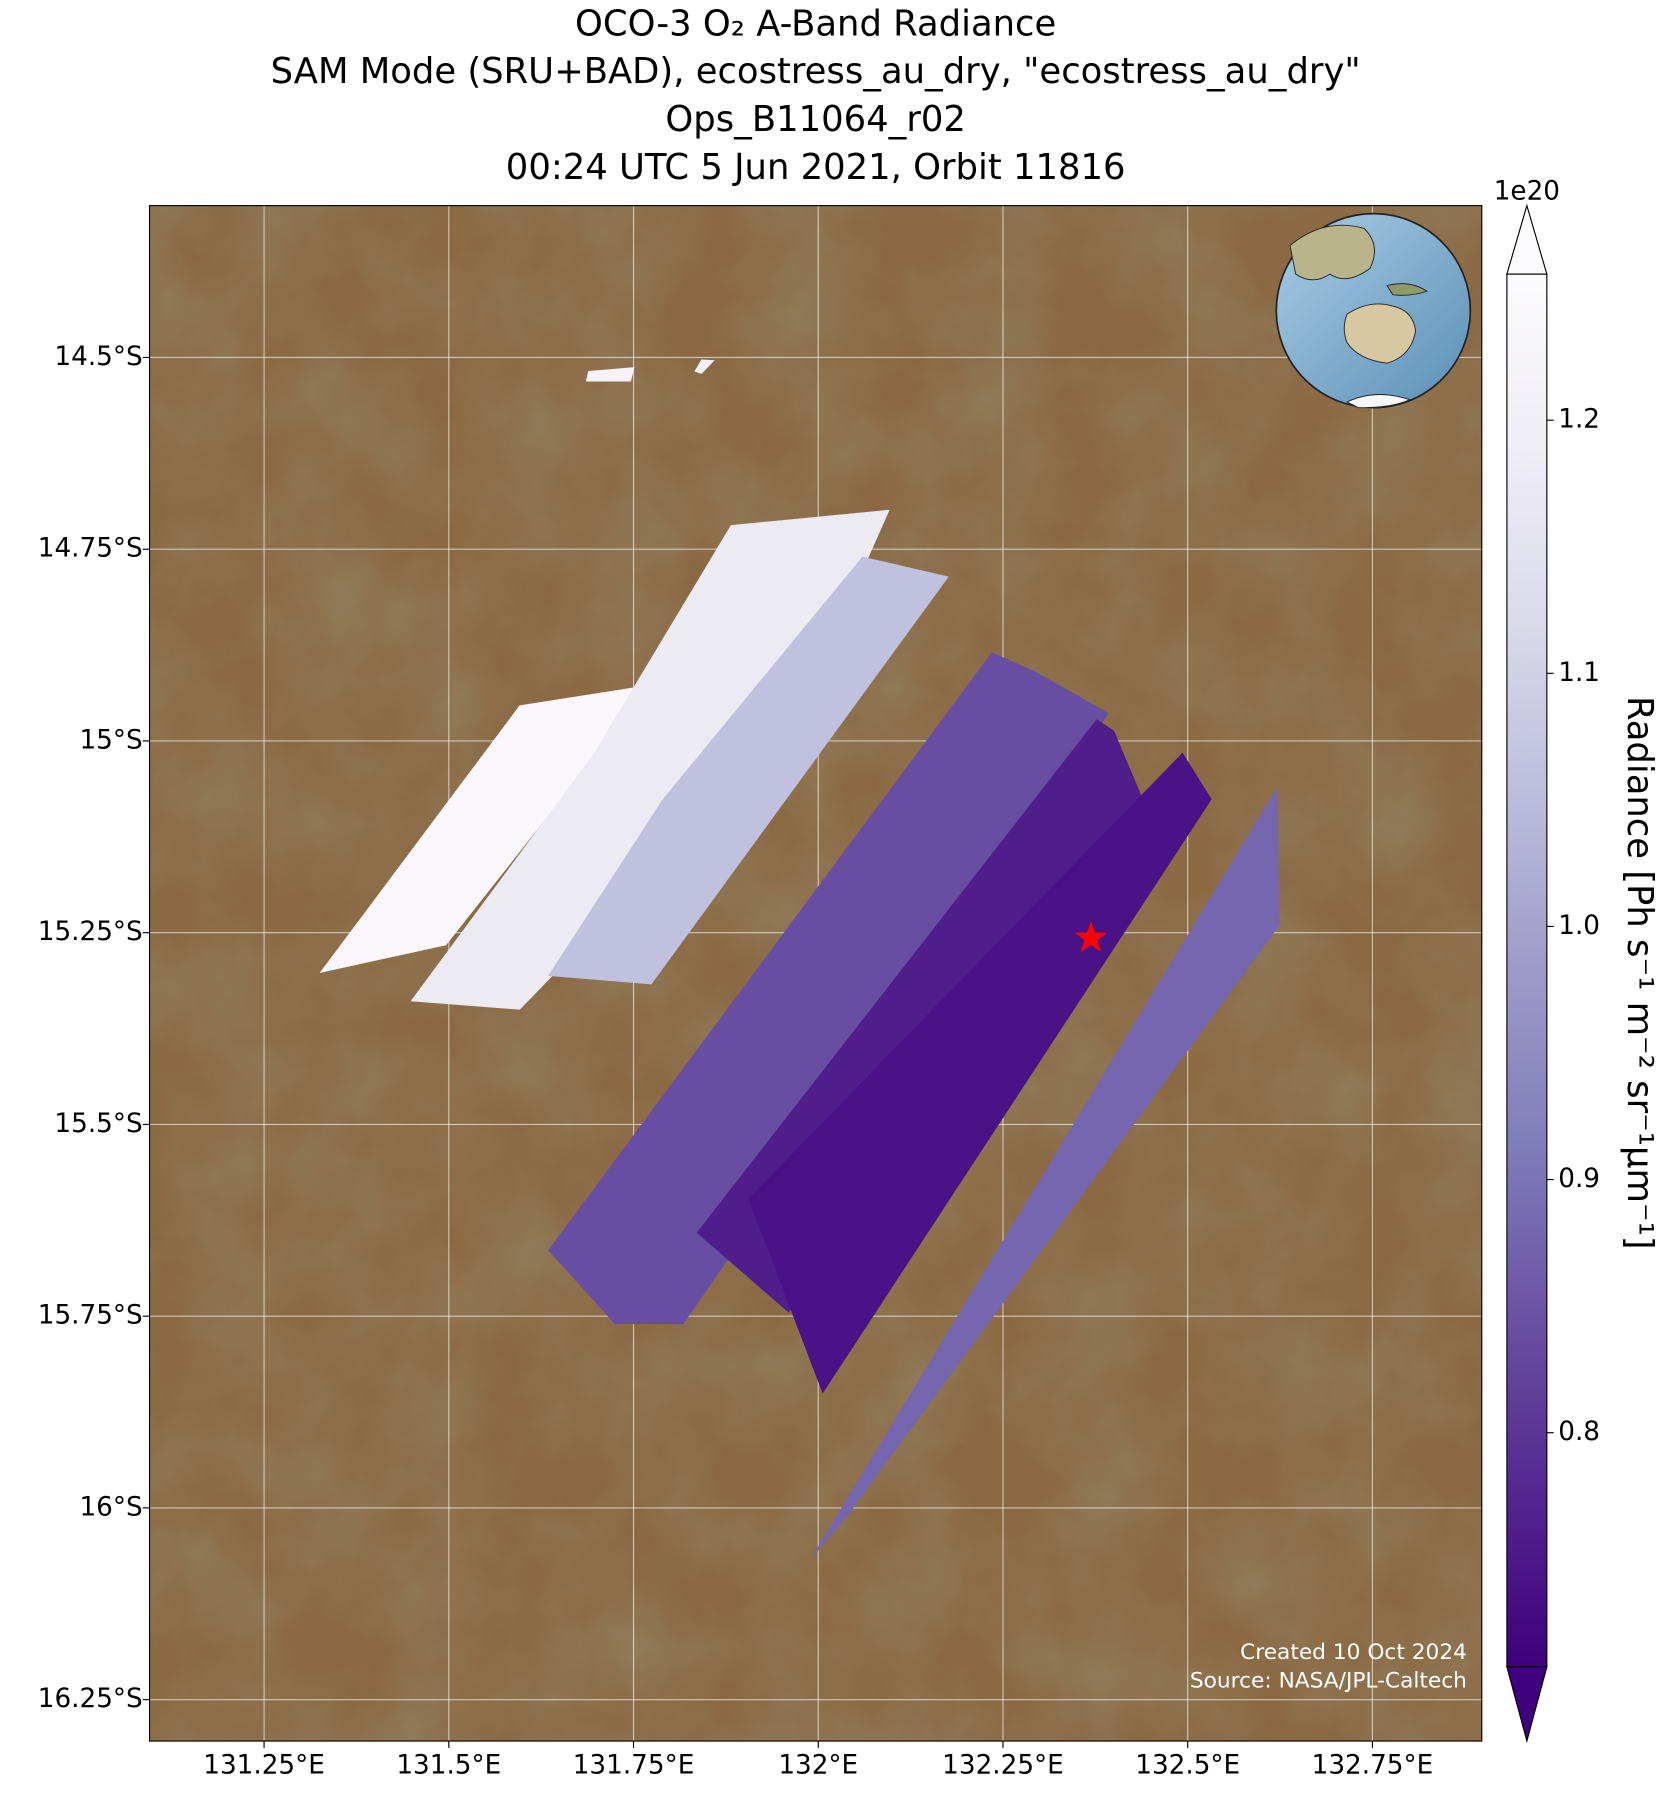 The height and width of the screenshot is (1796, 1669). I want to click on x-tick-label: 131.25°E, so click(264, 1766).